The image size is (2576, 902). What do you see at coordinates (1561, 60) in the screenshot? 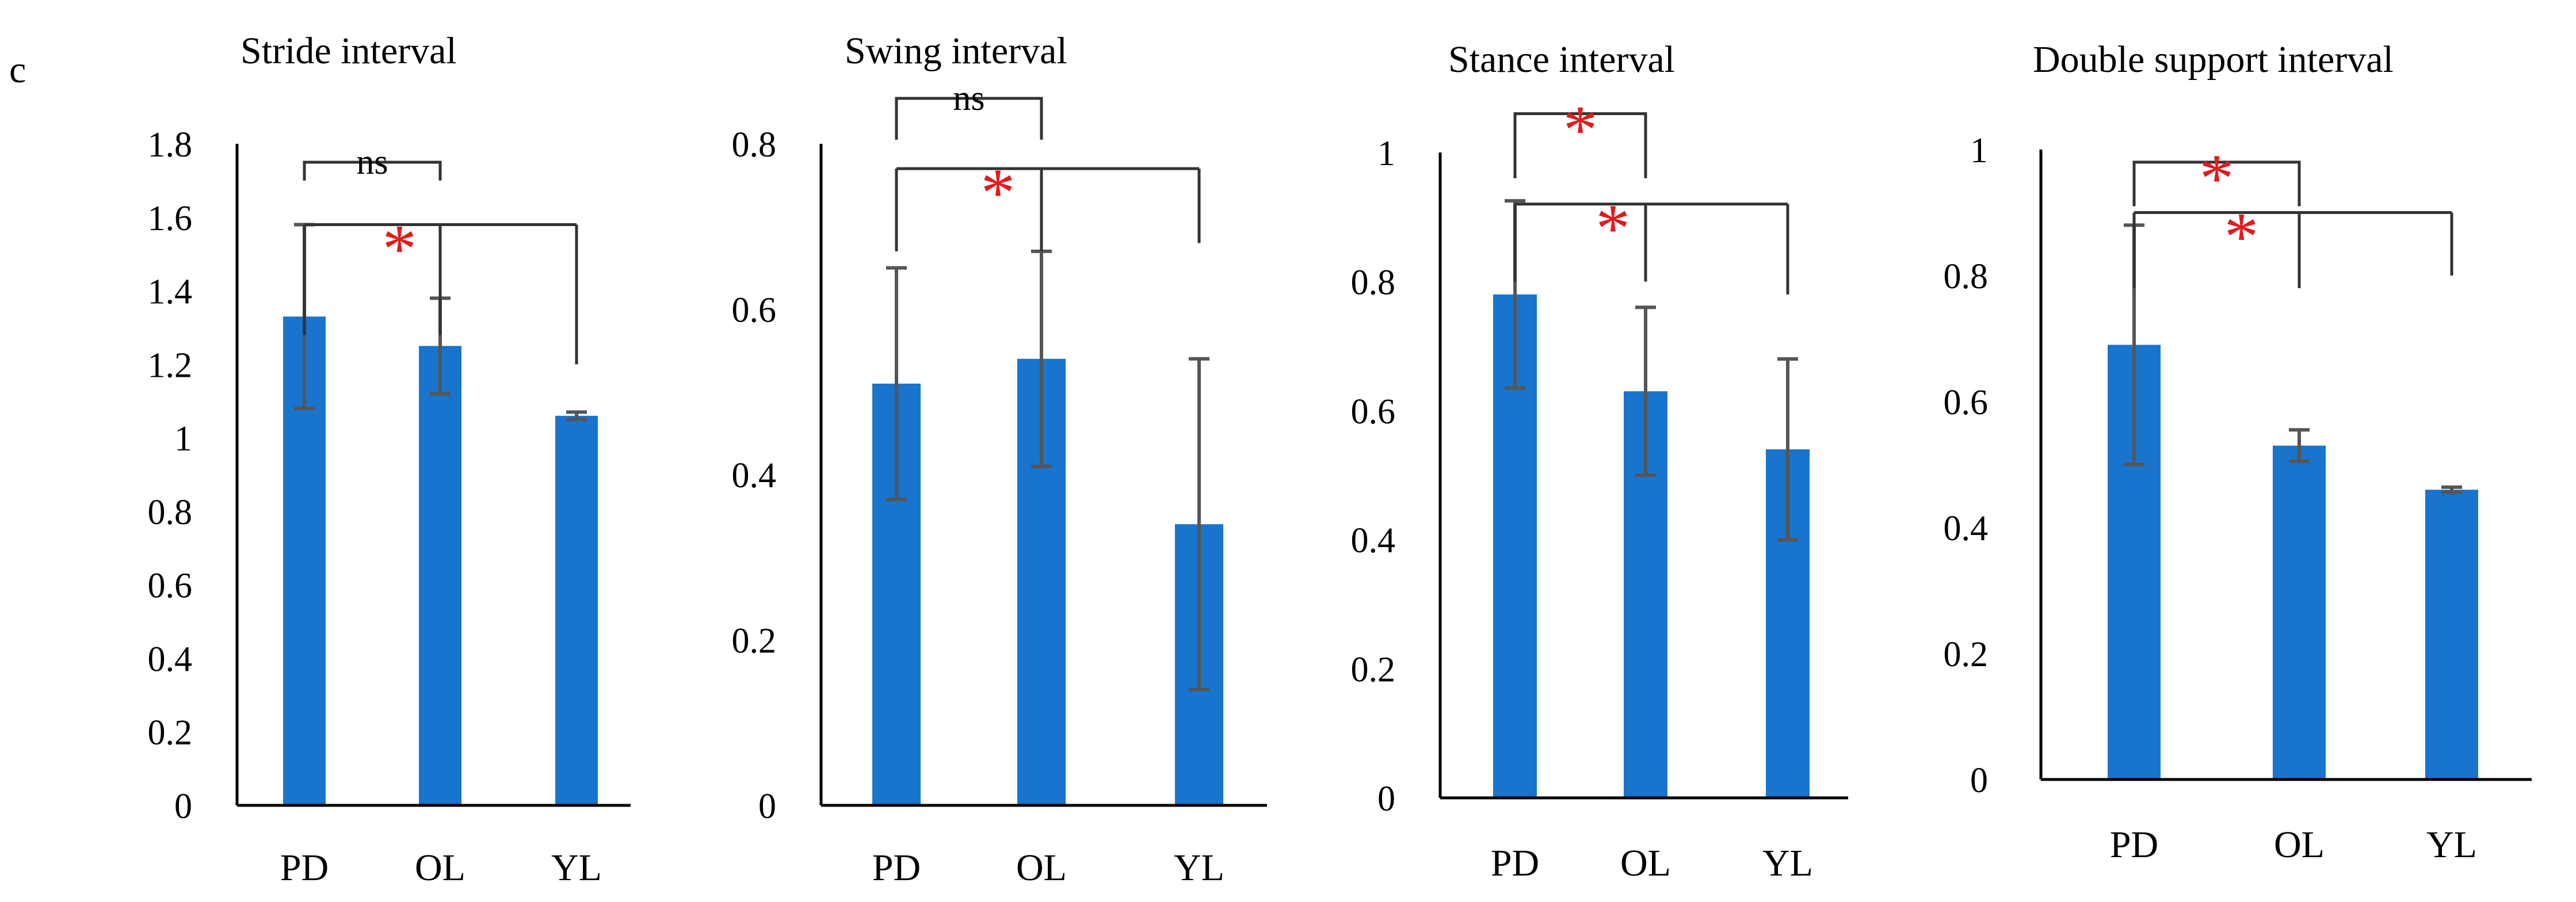
I see `chart-title: Stance interval` at bounding box center [1561, 60].